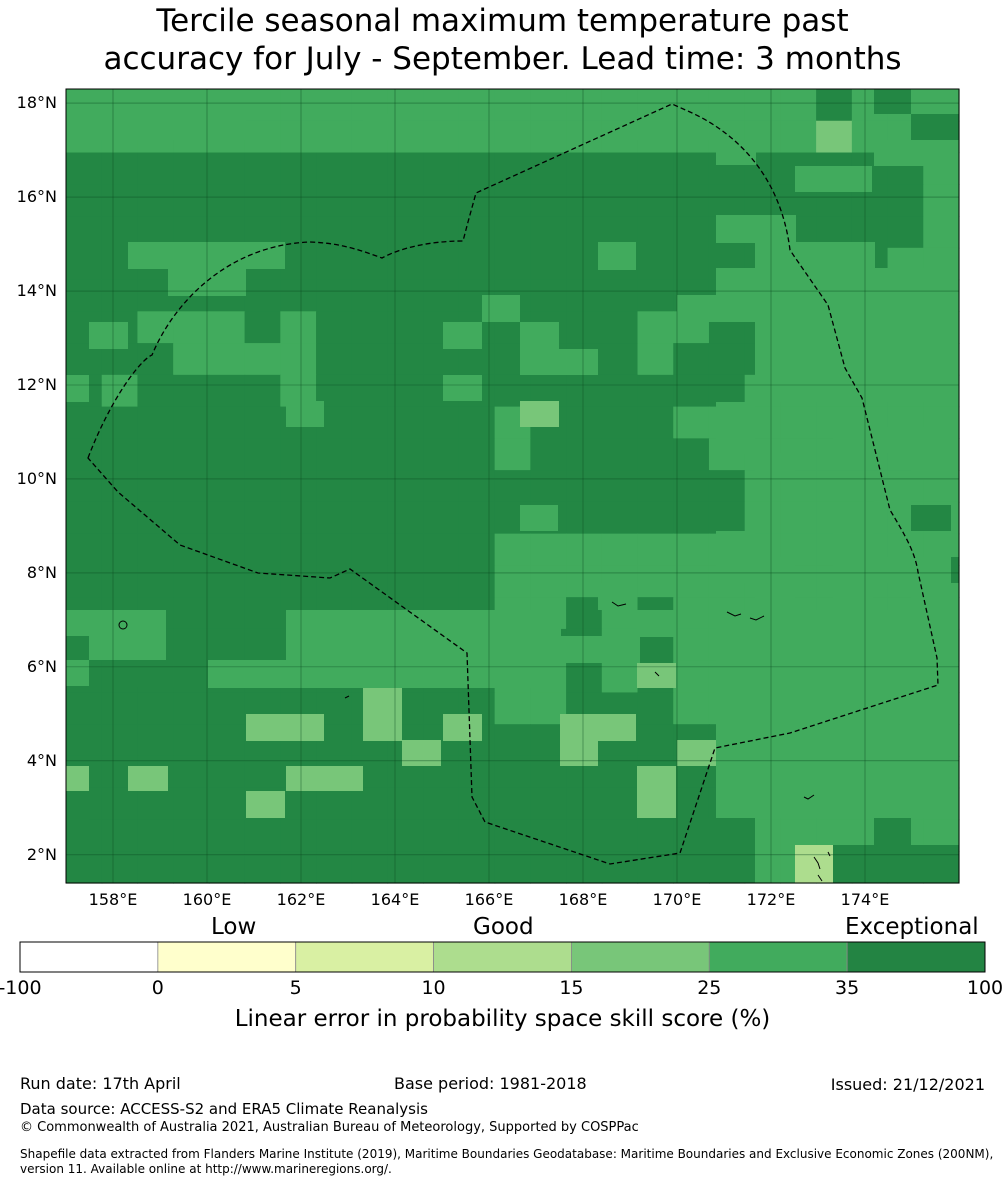  I want to click on latitude-label: 10°N, so click(36, 478).